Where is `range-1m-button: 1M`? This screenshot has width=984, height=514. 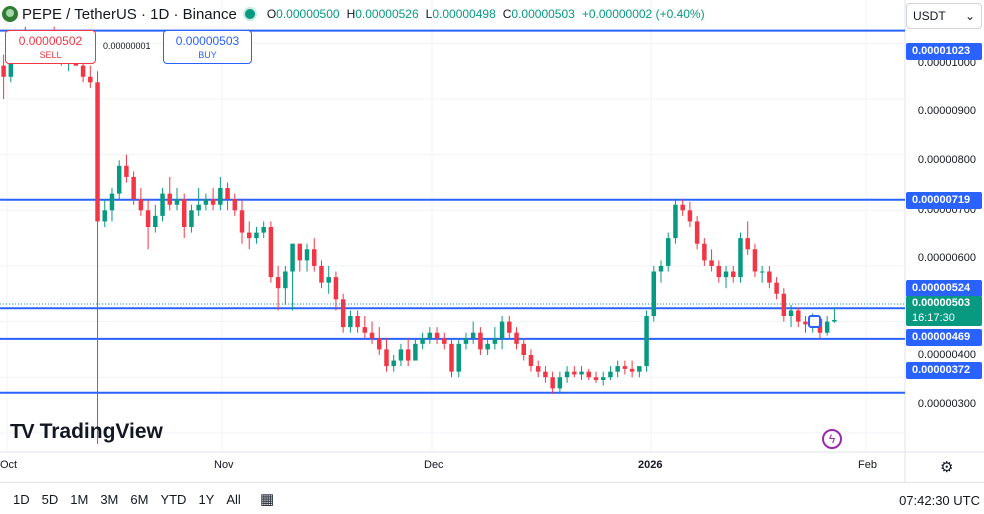
range-1m-button: 1M is located at coordinates (79, 499).